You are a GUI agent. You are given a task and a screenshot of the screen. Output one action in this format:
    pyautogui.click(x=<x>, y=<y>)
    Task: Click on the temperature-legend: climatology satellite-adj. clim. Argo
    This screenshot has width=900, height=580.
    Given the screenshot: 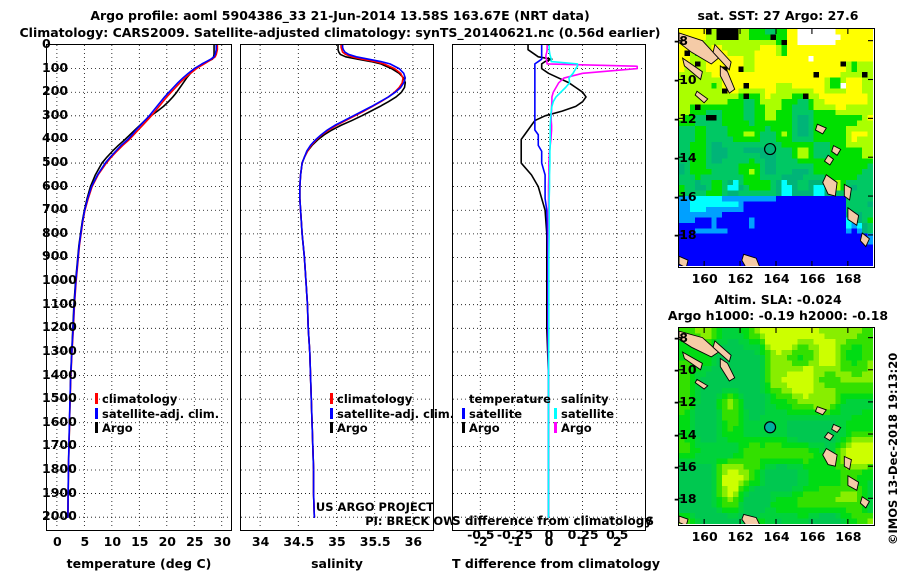 What is the action you would take?
    pyautogui.click(x=157, y=414)
    